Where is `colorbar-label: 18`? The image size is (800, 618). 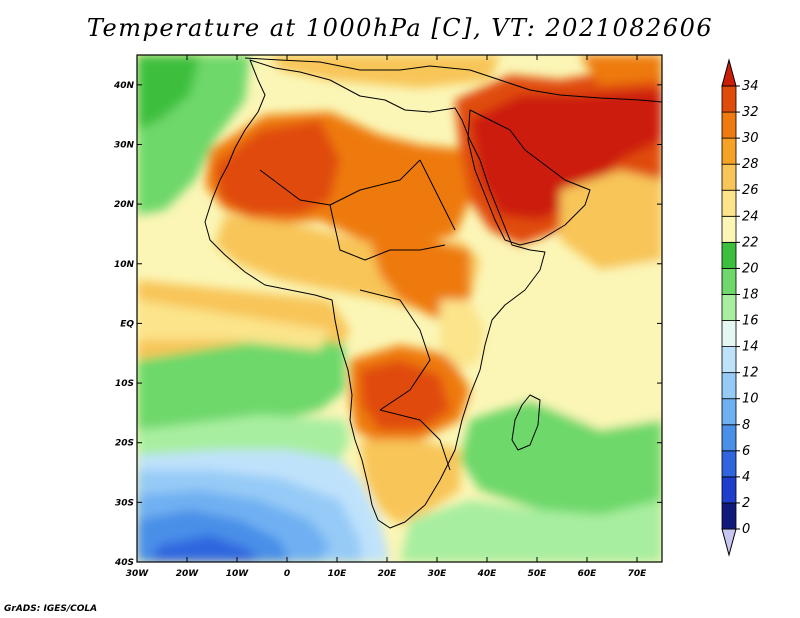 colorbar-label: 18 is located at coordinates (750, 294).